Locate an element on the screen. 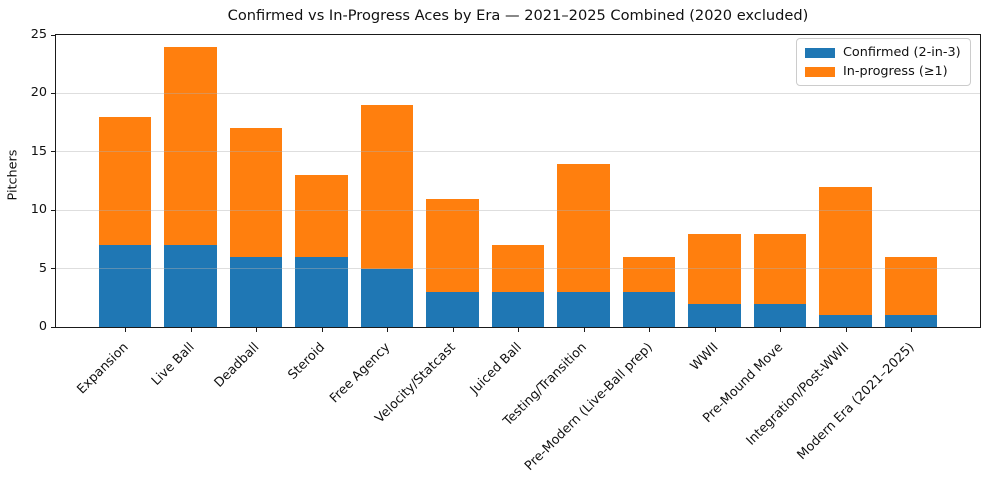 The width and height of the screenshot is (989, 490). x-tick-label-12: Modern Era (2021–2025) is located at coordinates (762, 399).